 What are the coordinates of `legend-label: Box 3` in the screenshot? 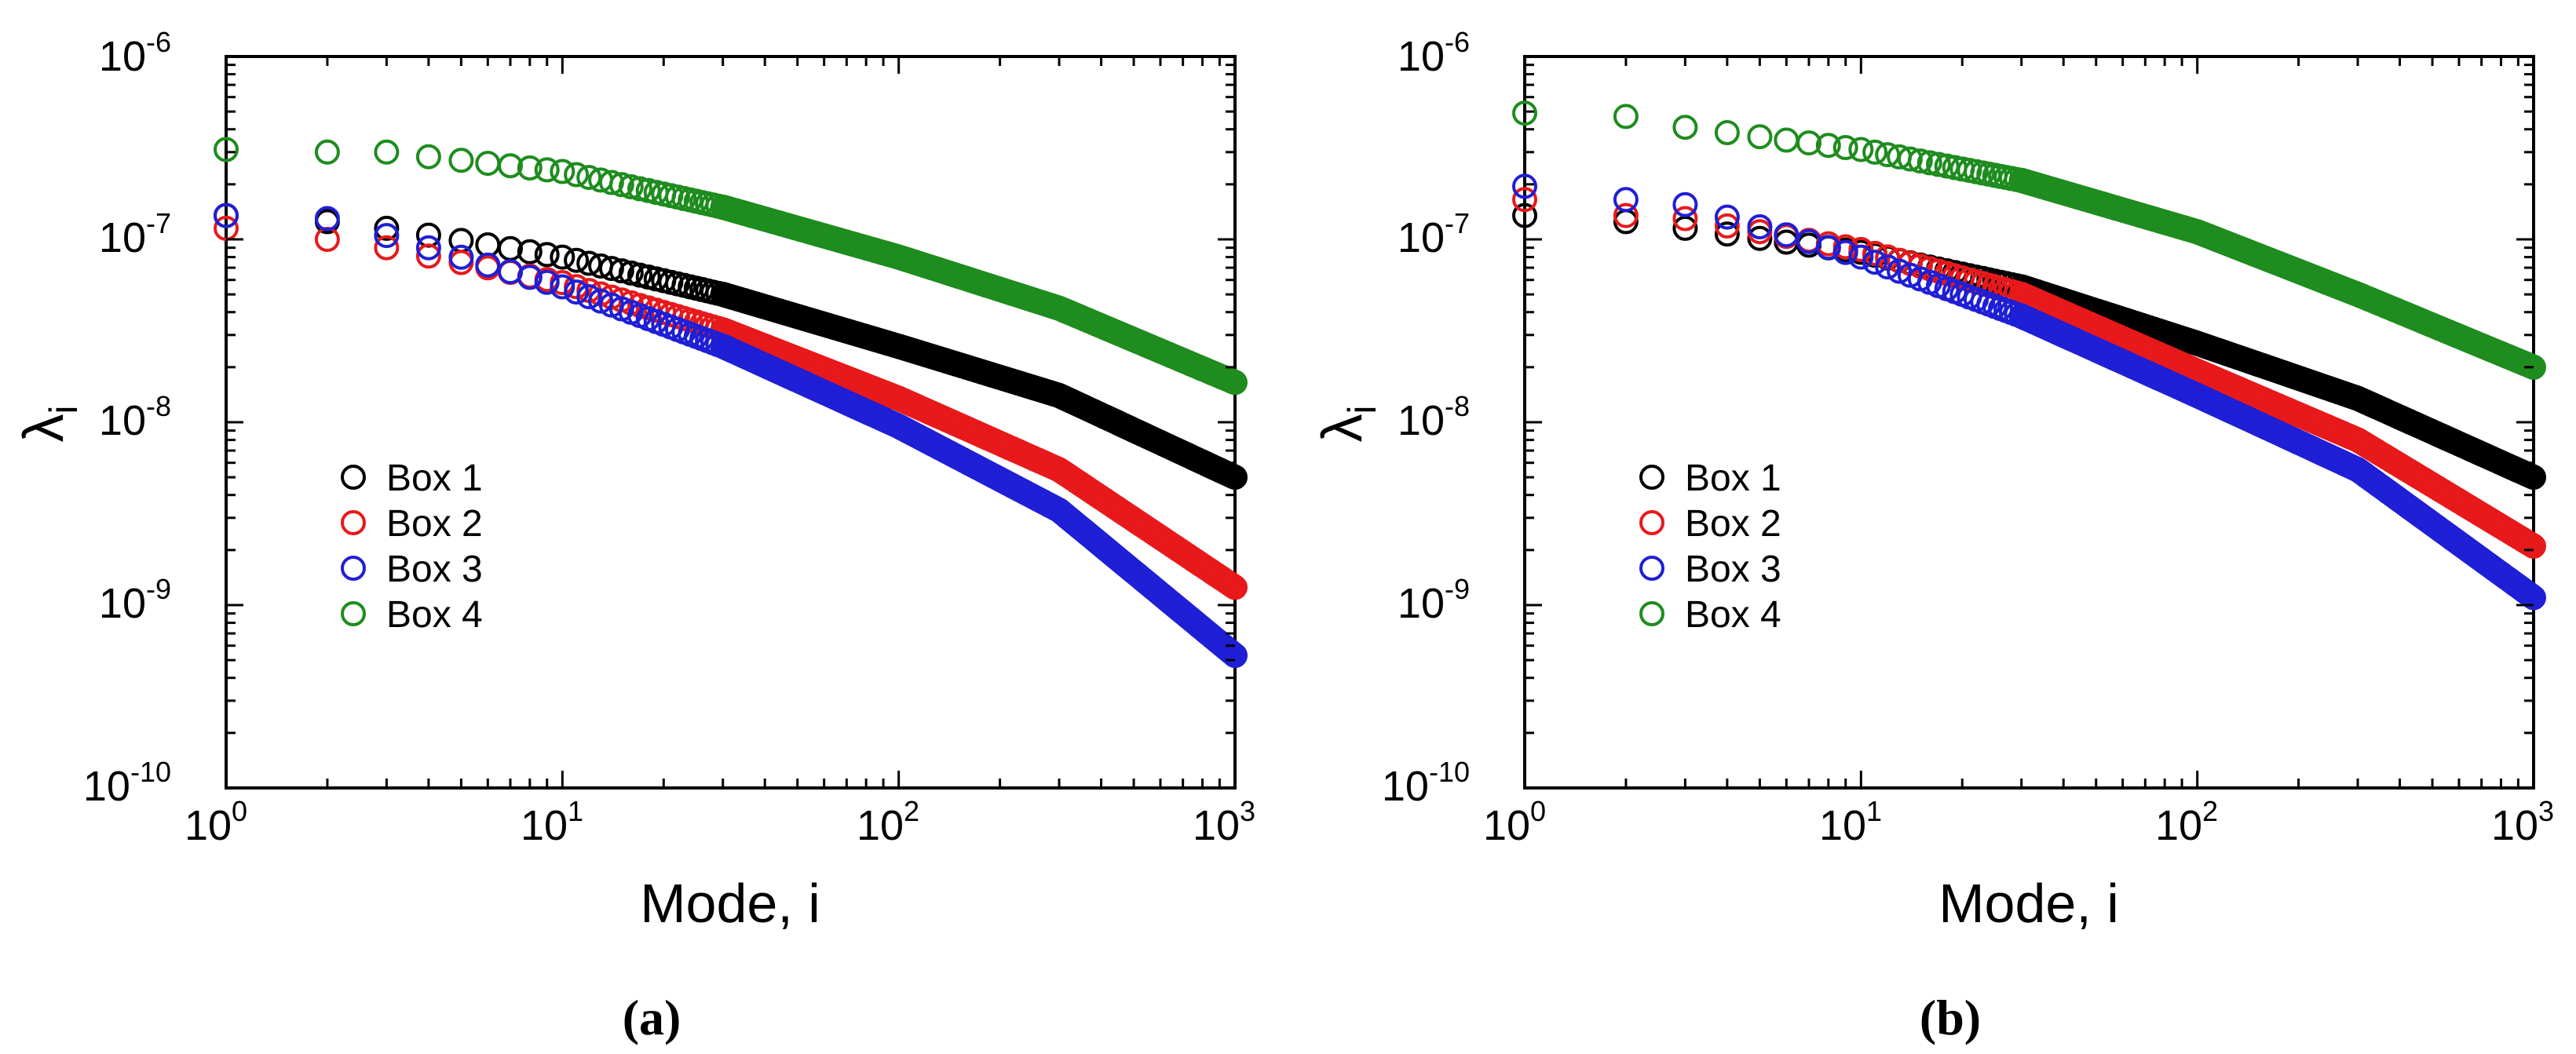 It's located at (1733, 569).